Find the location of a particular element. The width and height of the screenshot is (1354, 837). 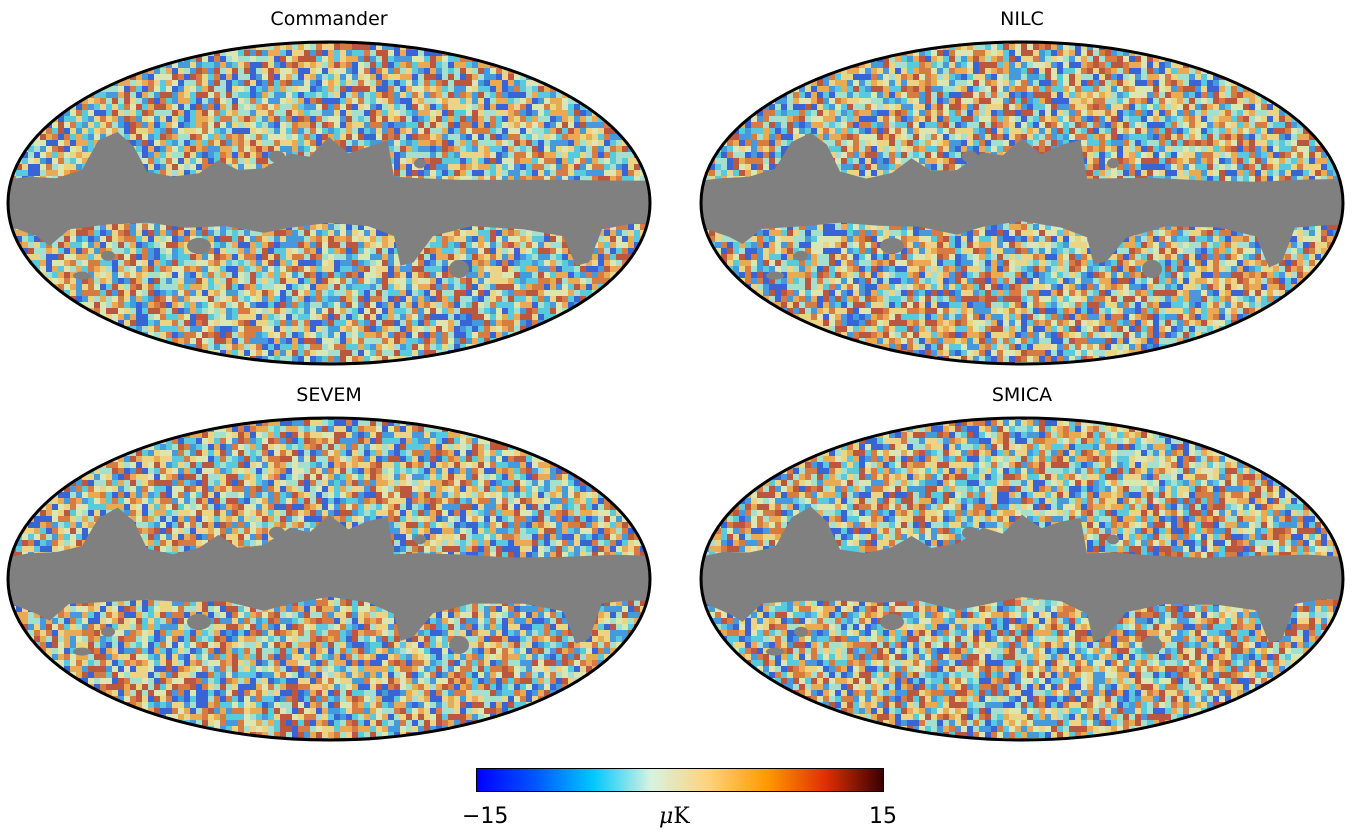

panel-title-nilc: NILC is located at coordinates (1022, 19).